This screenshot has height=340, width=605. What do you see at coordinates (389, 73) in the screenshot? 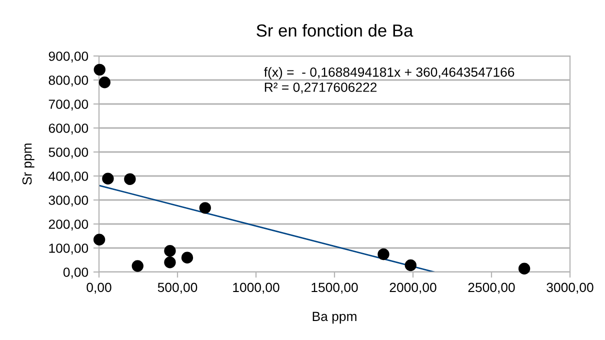
I see `annotation: f(x) = - 0,1688494181x + 360,4643547166` at bounding box center [389, 73].